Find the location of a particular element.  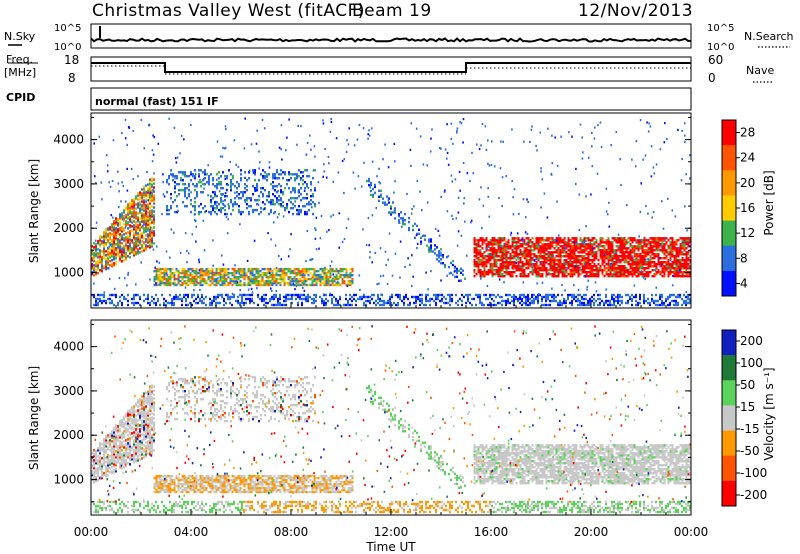

velocity-colorbar: 200 100 50 15 -15 -50 -100 -200 is located at coordinates (744, 418).